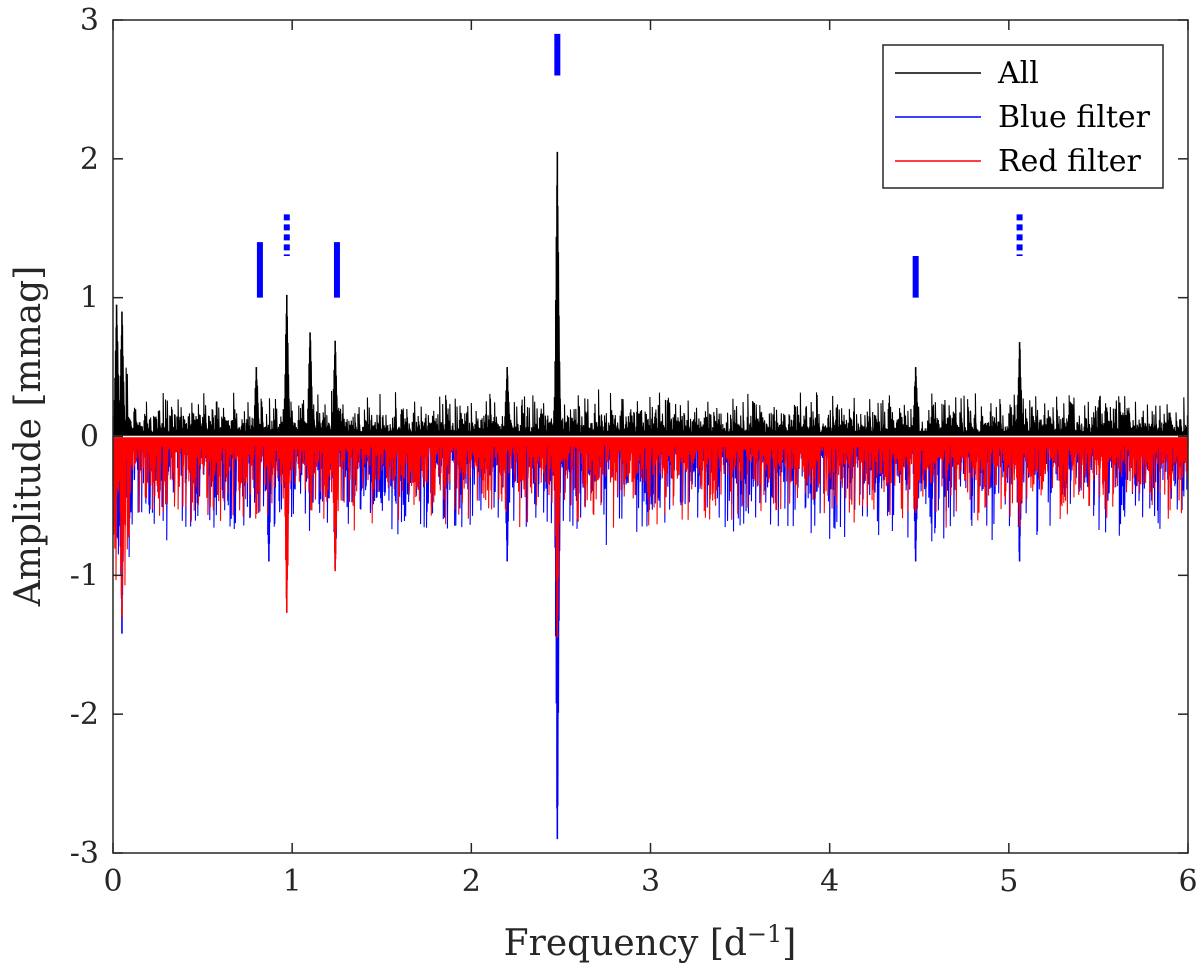  What do you see at coordinates (89, 298) in the screenshot?
I see `y-tick-label: 1` at bounding box center [89, 298].